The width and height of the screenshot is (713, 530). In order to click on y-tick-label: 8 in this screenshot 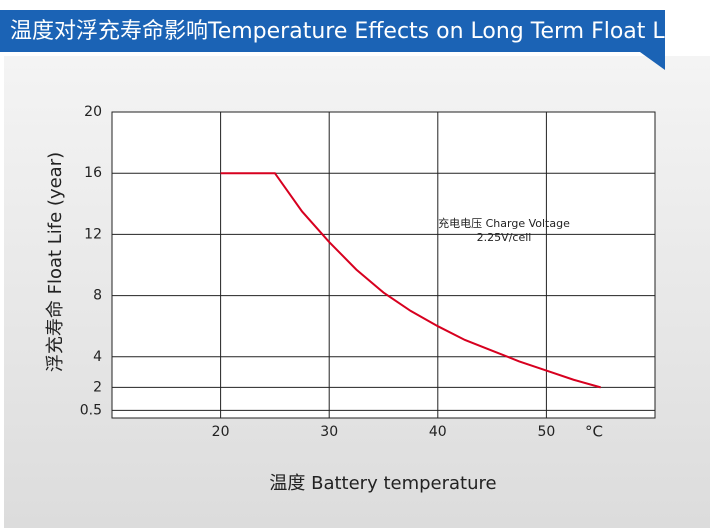, I will do `click(97, 296)`.